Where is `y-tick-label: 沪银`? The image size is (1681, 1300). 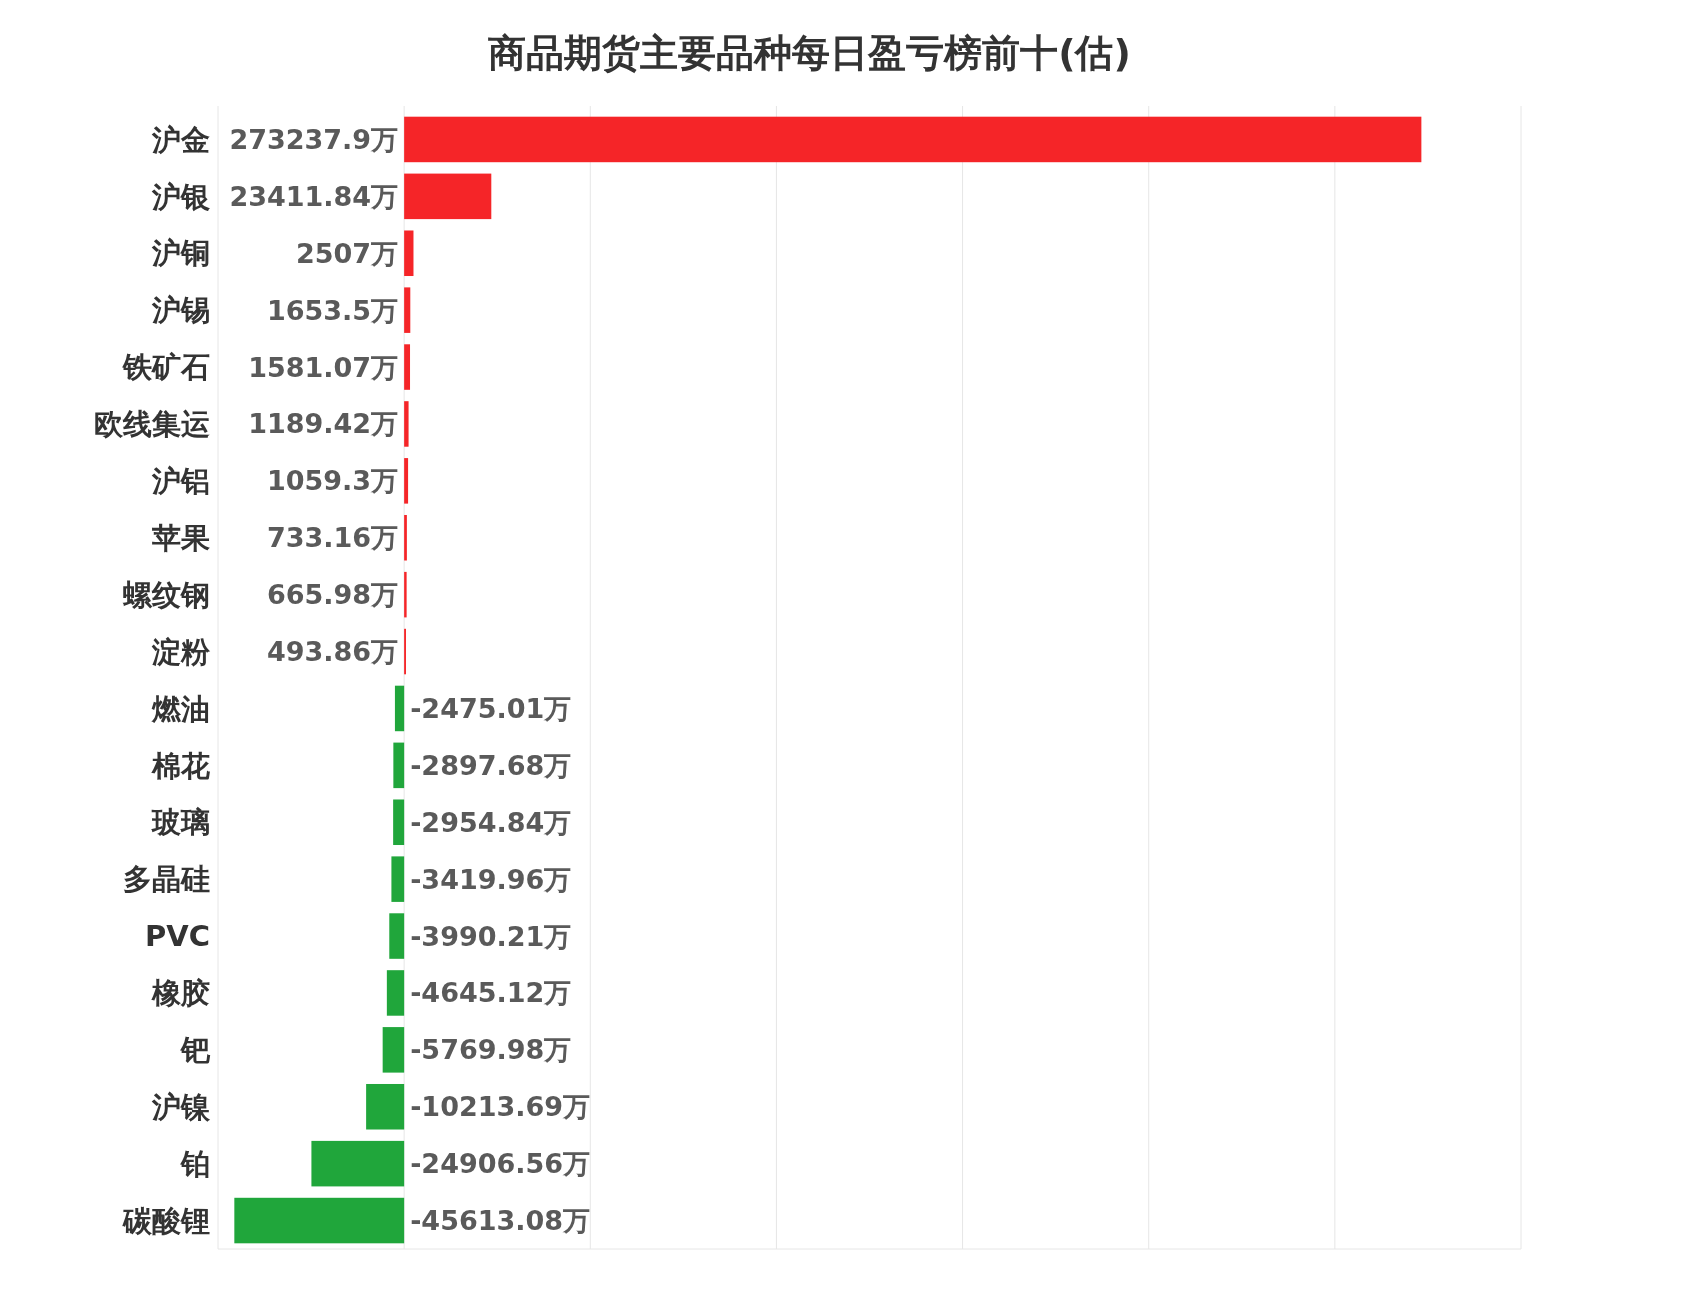
y-tick-label: 沪银 is located at coordinates (180, 196).